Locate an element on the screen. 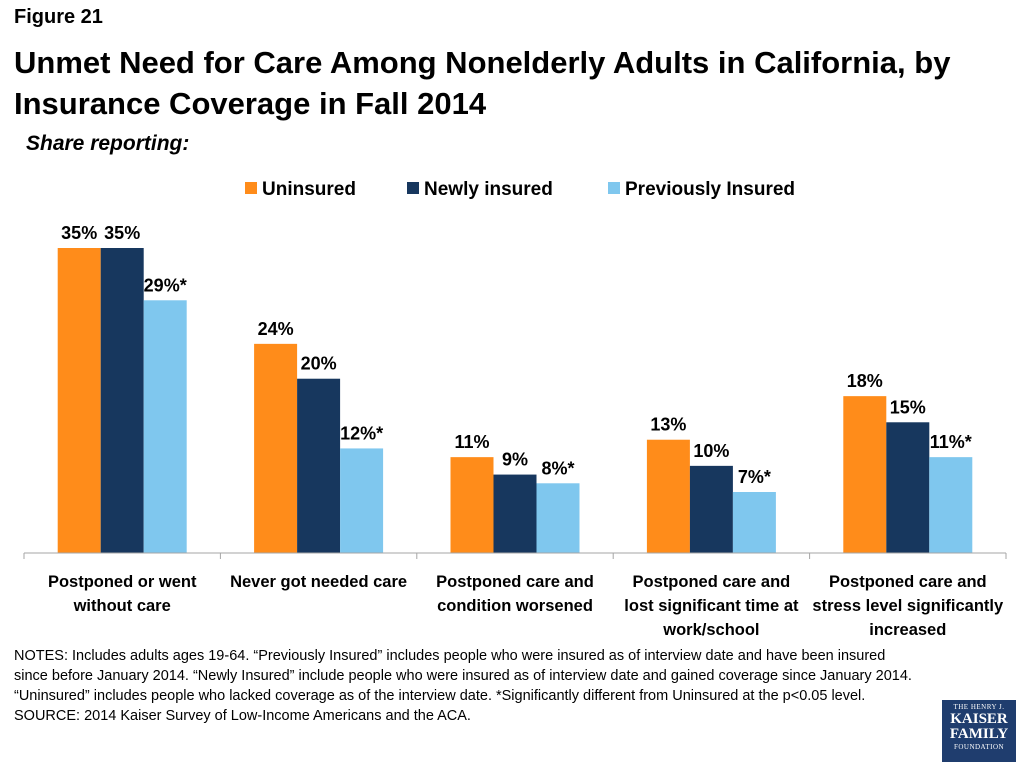 This screenshot has width=1024, height=768. data-label-1-1: 20% is located at coordinates (319, 364).